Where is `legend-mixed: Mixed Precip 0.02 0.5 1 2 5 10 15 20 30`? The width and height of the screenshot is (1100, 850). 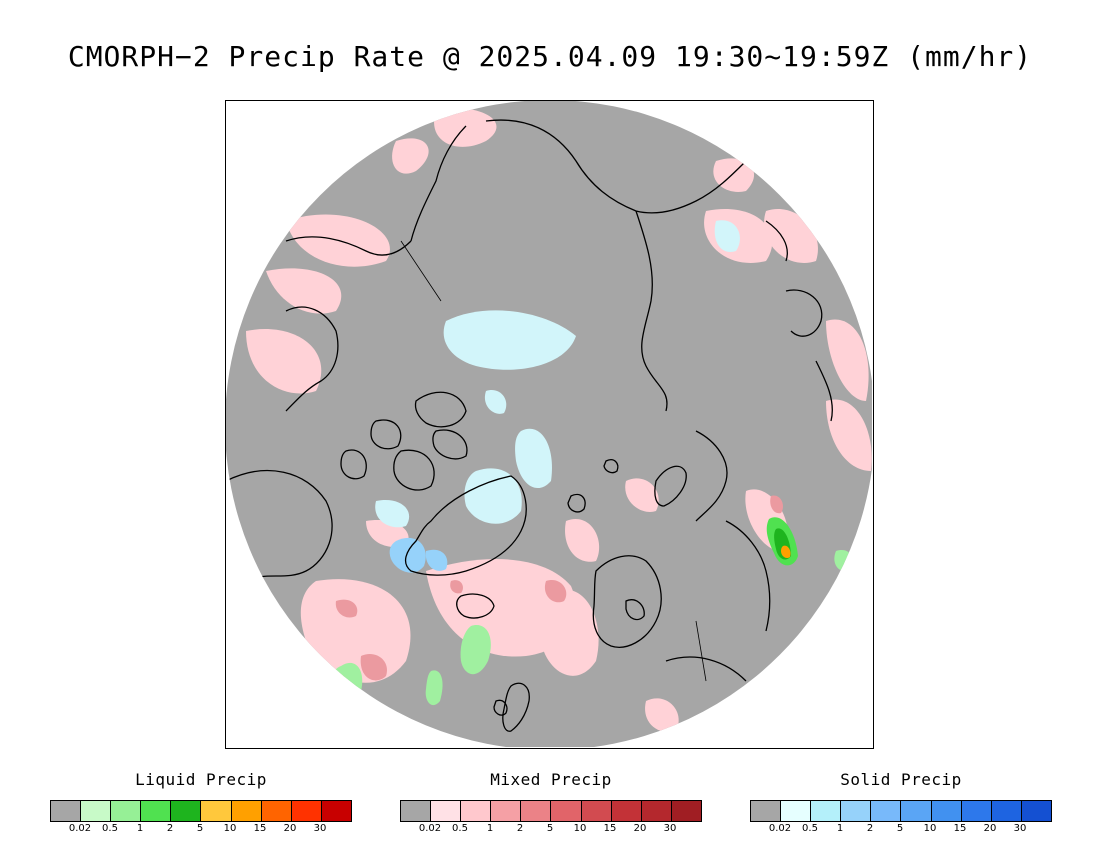 legend-mixed: Mixed Precip 0.02 0.5 1 2 5 10 15 20 30 is located at coordinates (551, 805).